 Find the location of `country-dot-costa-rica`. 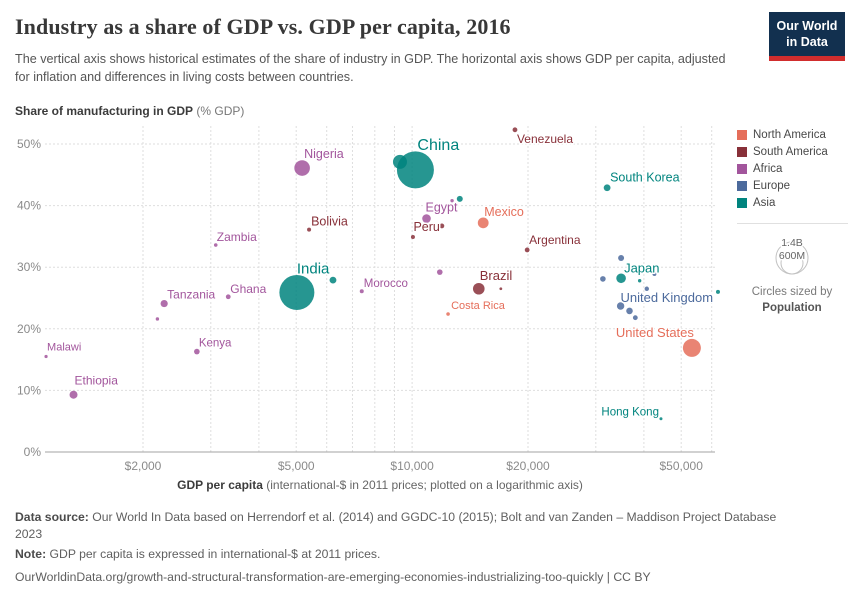

country-dot-costa-rica is located at coordinates (448, 314).